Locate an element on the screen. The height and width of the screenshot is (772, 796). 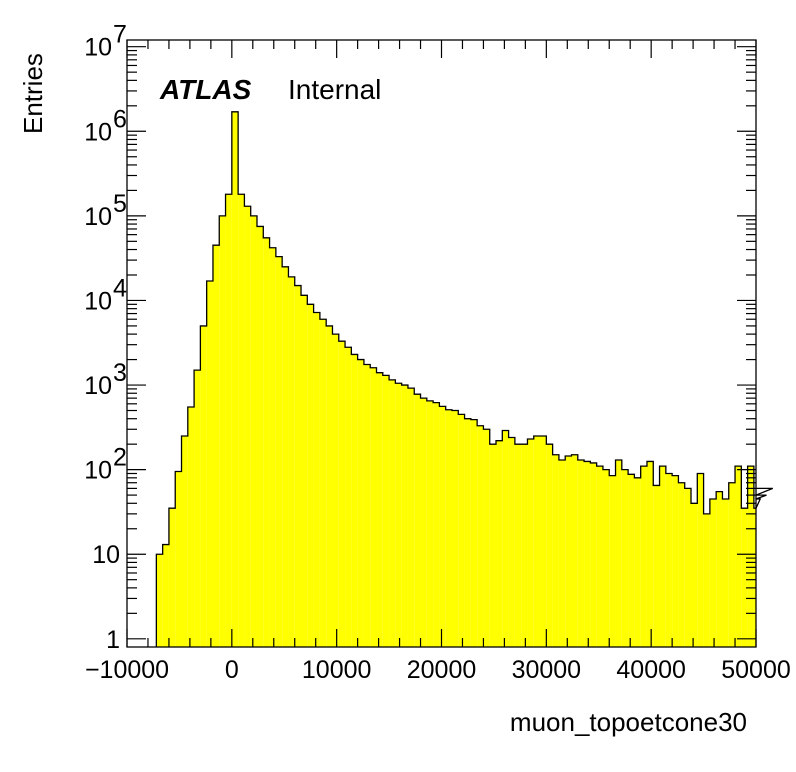
y-tick-exponent: 5 is located at coordinates (120, 204).